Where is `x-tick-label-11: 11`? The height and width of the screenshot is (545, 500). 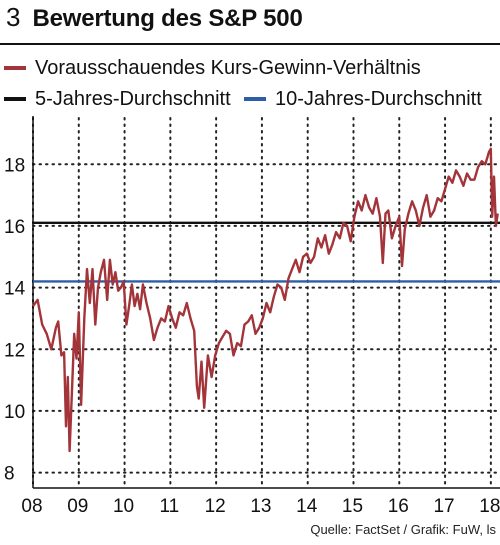 x-tick-label-11: 11 is located at coordinates (169, 506).